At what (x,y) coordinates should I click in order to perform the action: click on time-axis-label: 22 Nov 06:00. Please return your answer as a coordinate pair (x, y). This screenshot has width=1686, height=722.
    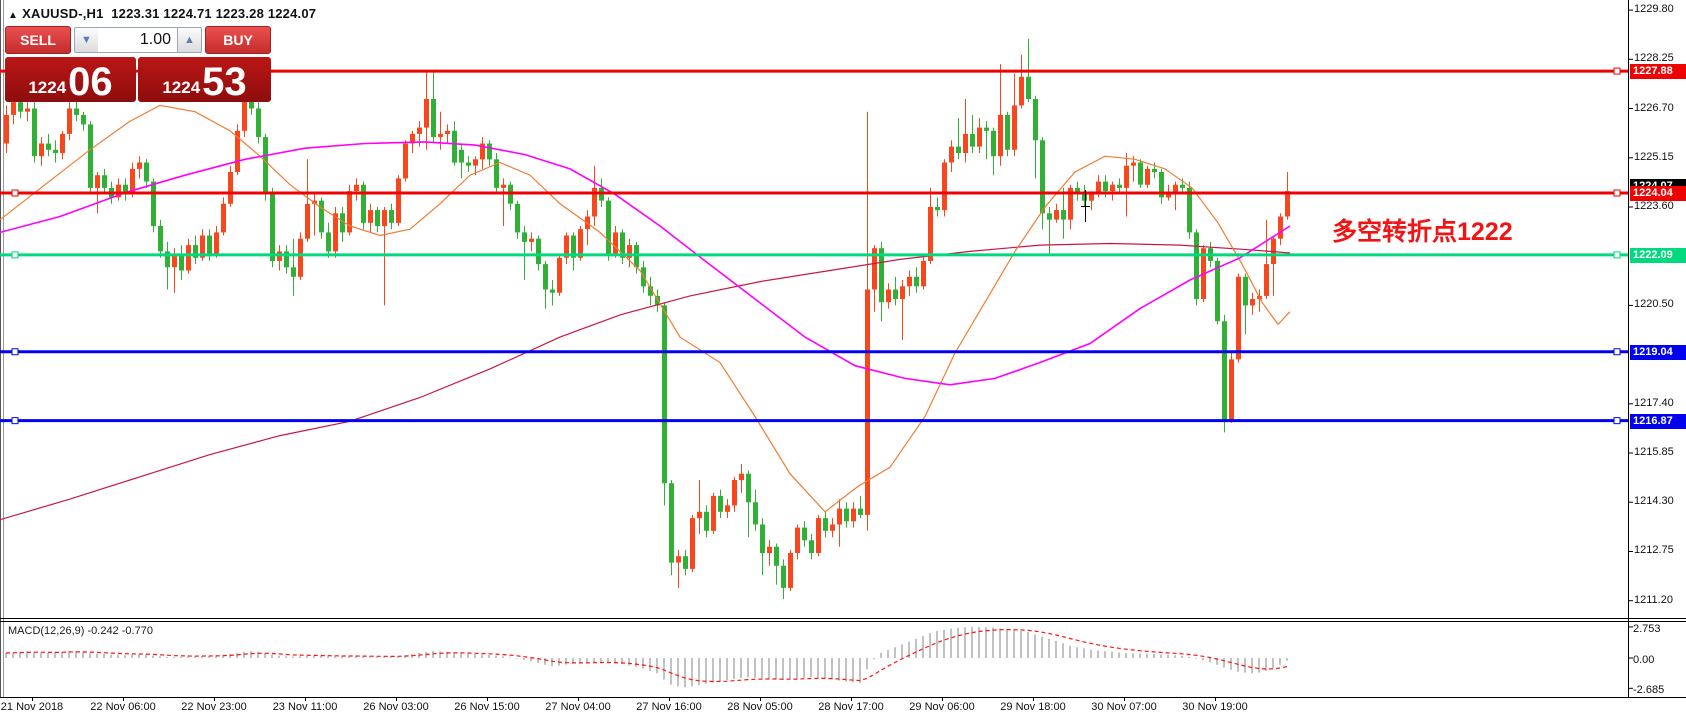
    Looking at the image, I should click on (123, 707).